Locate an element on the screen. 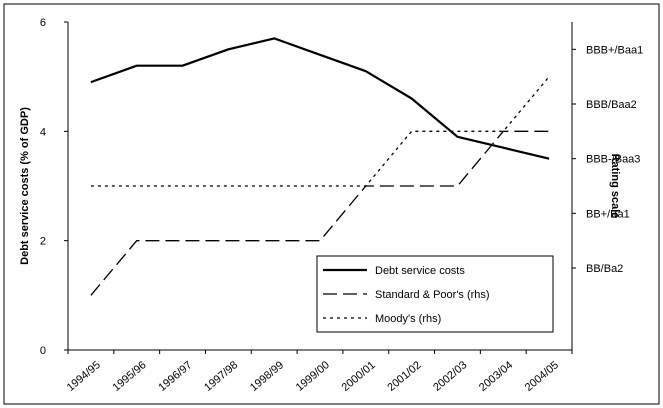 This screenshot has width=663, height=408. y-tick-label: 4 is located at coordinates (43, 132).